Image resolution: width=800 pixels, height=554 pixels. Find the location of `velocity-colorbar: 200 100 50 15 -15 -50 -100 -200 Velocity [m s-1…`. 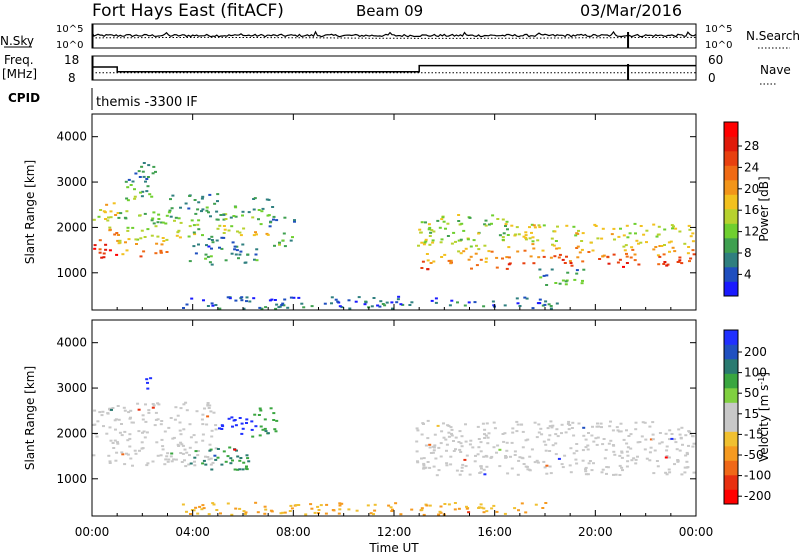

velocity-colorbar: 200 100 50 15 -15 -50 -100 -200 Velocity [m s-1… is located at coordinates (747, 417).